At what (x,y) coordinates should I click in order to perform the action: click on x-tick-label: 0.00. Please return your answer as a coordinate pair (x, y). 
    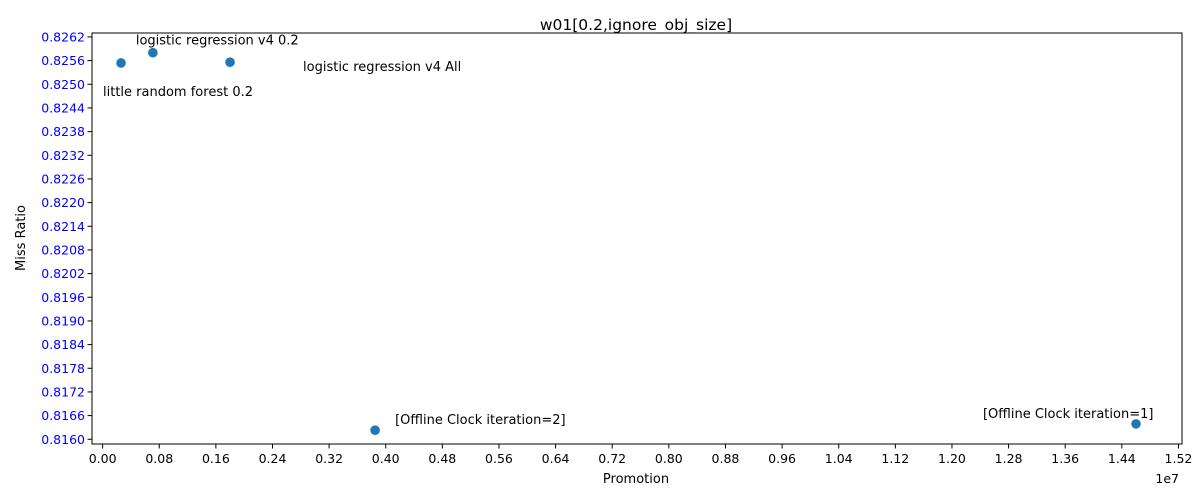
    Looking at the image, I should click on (103, 458).